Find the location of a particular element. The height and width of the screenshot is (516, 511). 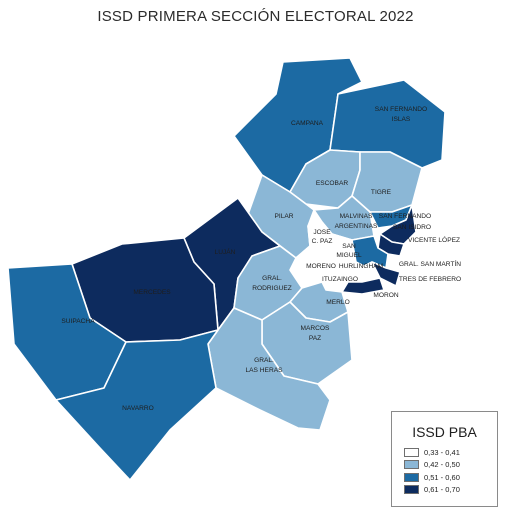

legend-row: 0,42 - 0,50 is located at coordinates (444, 465).